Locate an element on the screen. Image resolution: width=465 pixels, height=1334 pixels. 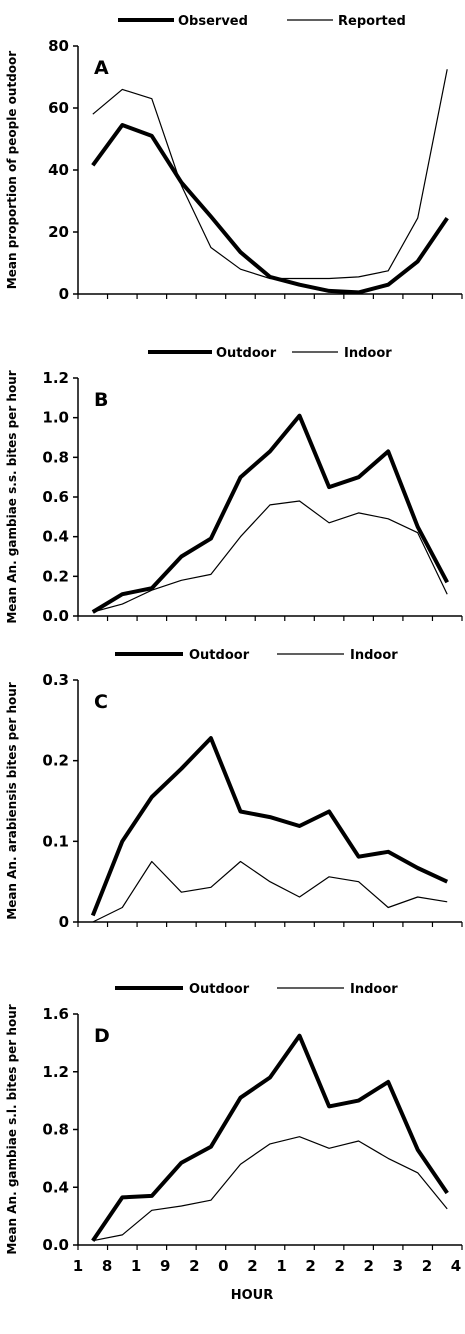
y-tick-label: 0.6 is located at coordinates (55, 497).